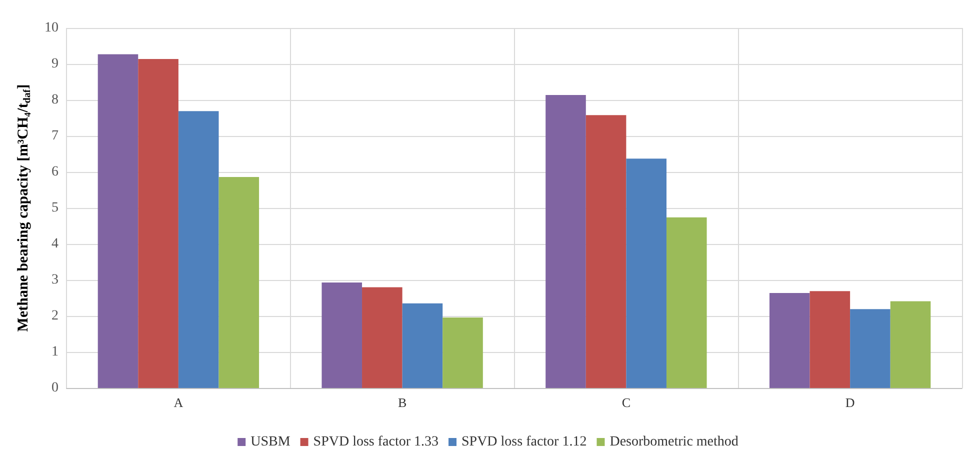 The width and height of the screenshot is (977, 470). I want to click on x-tick-label: B, so click(402, 402).